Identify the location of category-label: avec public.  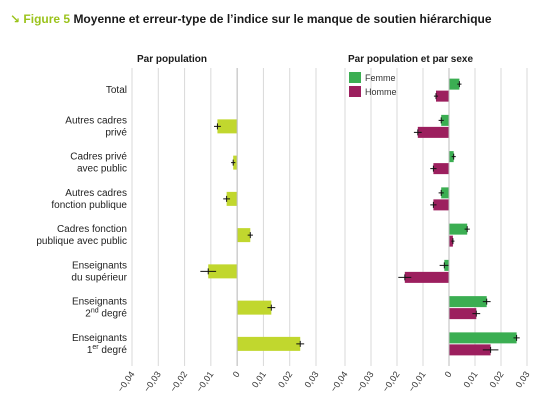
(102, 169).